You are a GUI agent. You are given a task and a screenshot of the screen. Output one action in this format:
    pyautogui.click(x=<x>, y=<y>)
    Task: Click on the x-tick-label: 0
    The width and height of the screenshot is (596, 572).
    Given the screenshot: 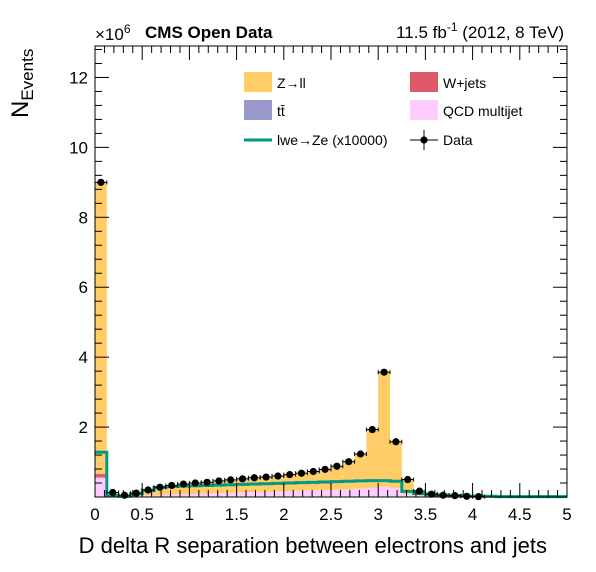 What is the action you would take?
    pyautogui.click(x=94, y=514)
    